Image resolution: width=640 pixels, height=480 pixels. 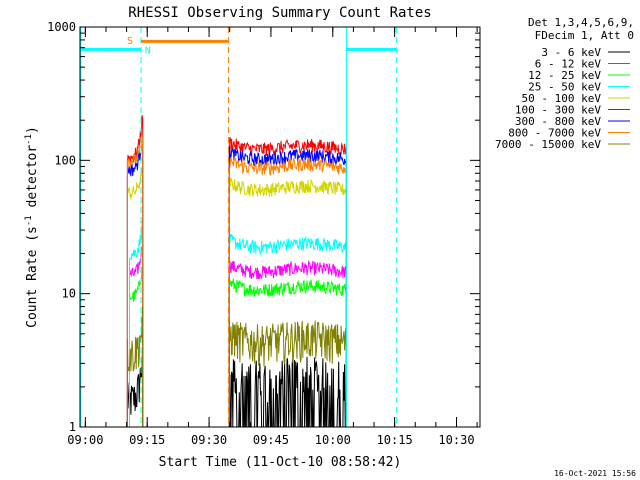 I want to click on y-label-superscript-1: -1, so click(x=29, y=220).